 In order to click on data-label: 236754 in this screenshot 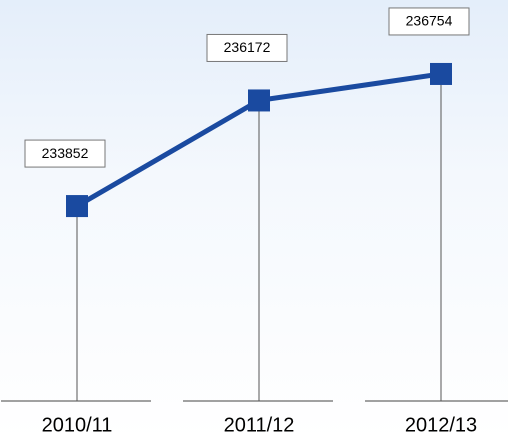, I will do `click(429, 21)`.